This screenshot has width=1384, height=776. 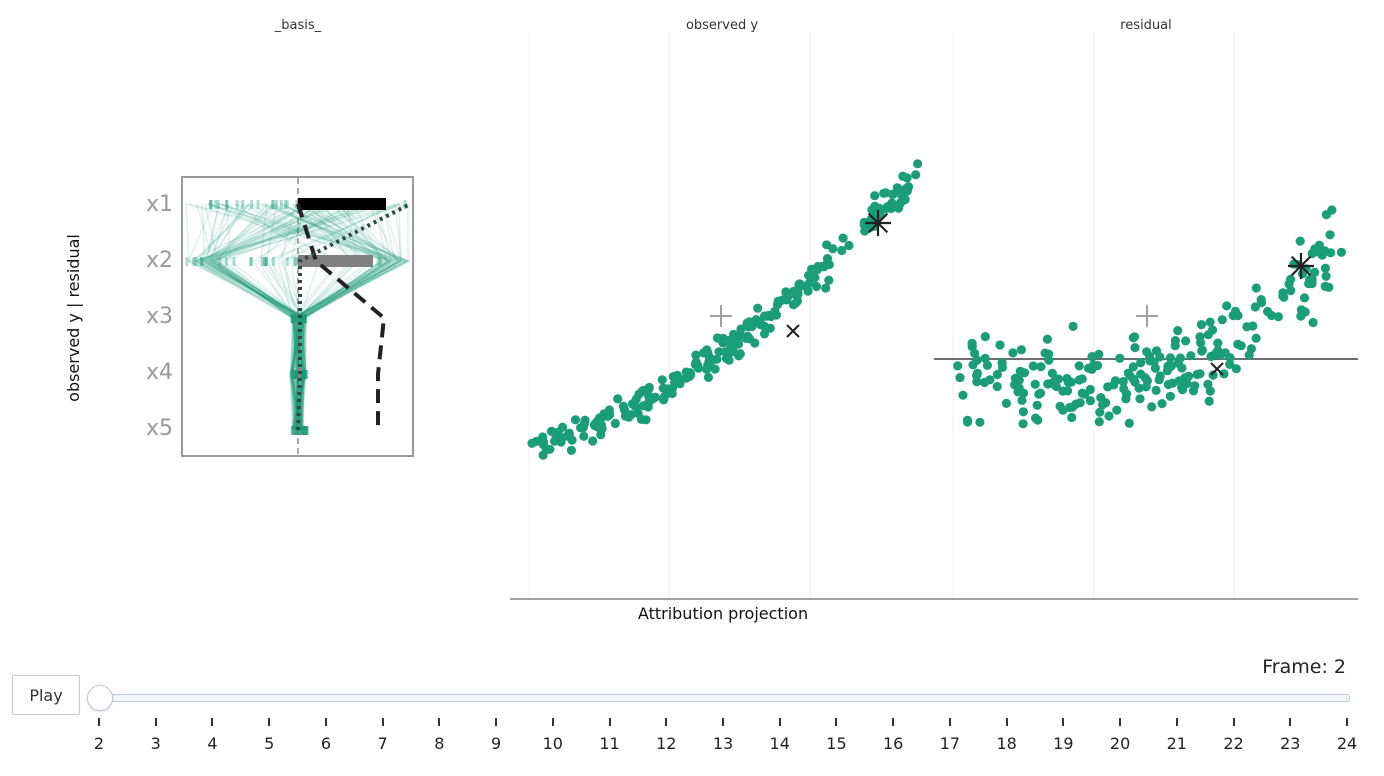 What do you see at coordinates (100, 698) in the screenshot?
I see `frame-slider-handle` at bounding box center [100, 698].